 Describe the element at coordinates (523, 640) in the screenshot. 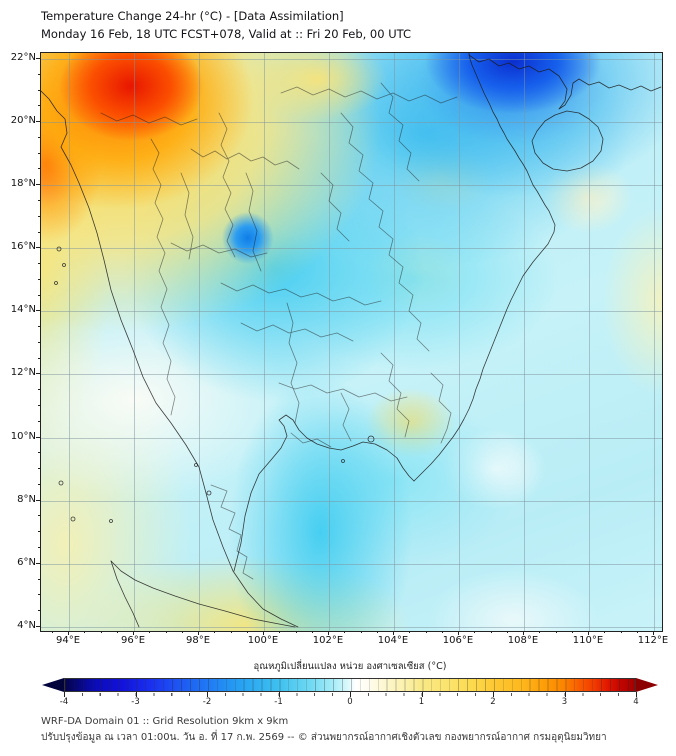

I see `lon-tick-label: 108°E` at that location.